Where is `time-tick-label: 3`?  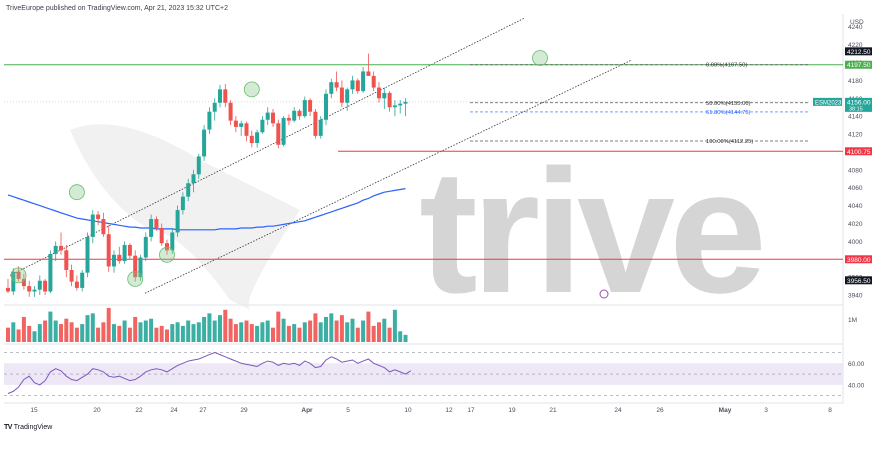
time-tick-label: 3 is located at coordinates (766, 410).